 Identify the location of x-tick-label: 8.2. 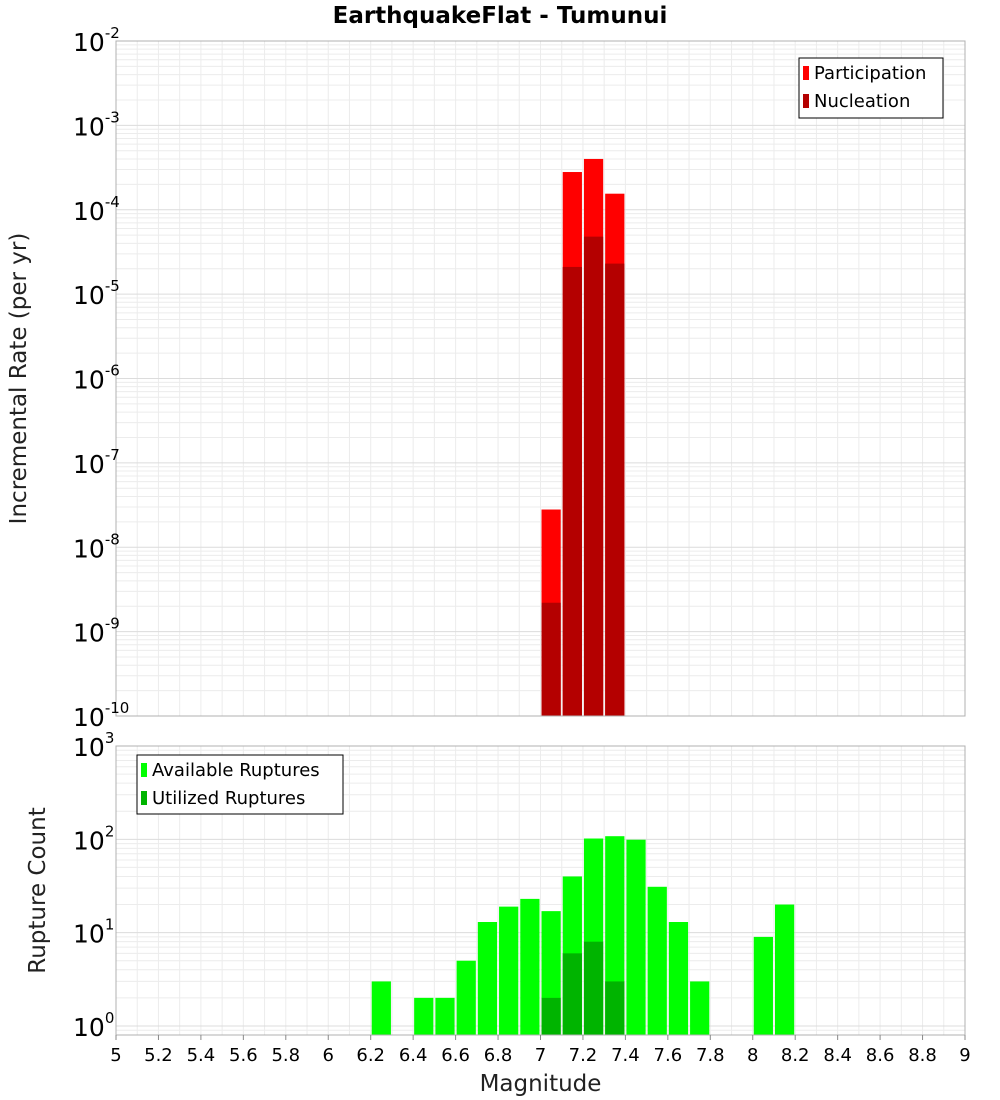
(795, 1055).